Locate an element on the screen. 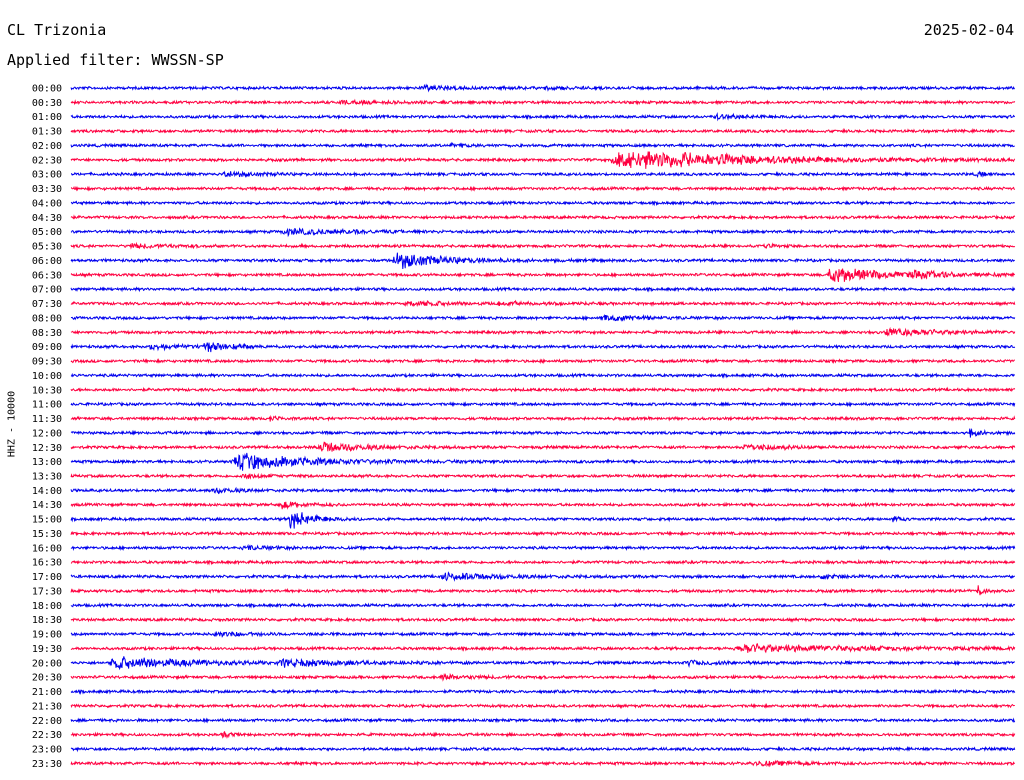 The width and height of the screenshot is (1024, 780). trace-2030 is located at coordinates (543, 677).